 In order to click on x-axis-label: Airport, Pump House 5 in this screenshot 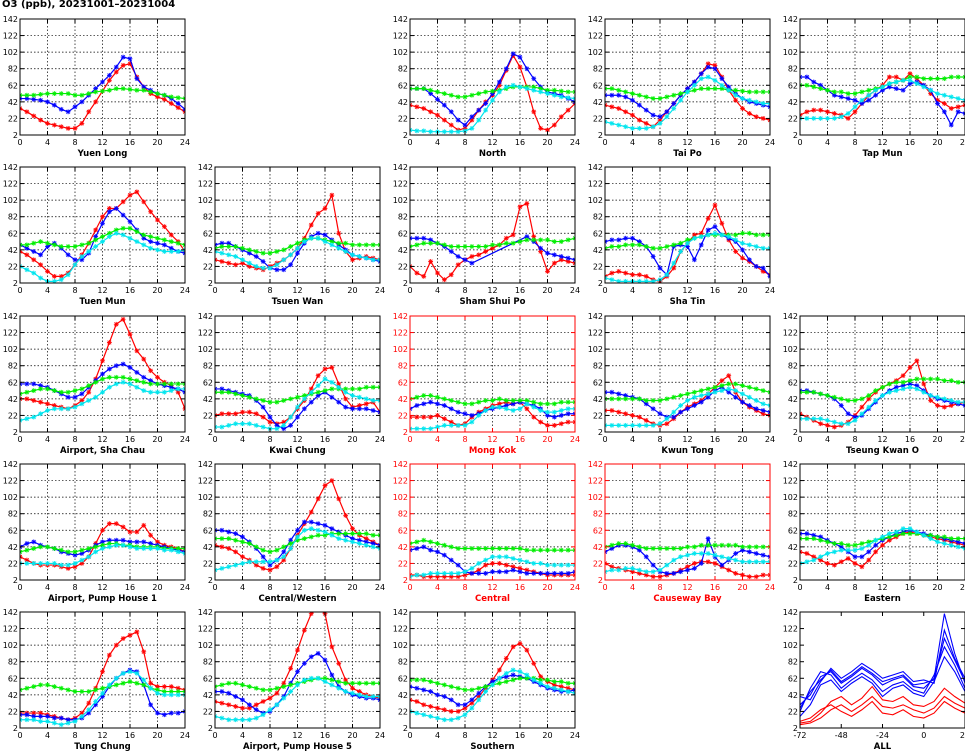, I will do `click(297, 747)`.